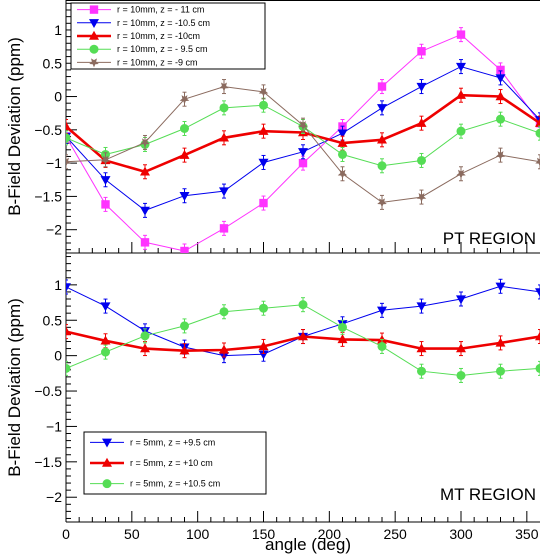  I want to click on y-tick-label: 0.5, so click(53, 320).